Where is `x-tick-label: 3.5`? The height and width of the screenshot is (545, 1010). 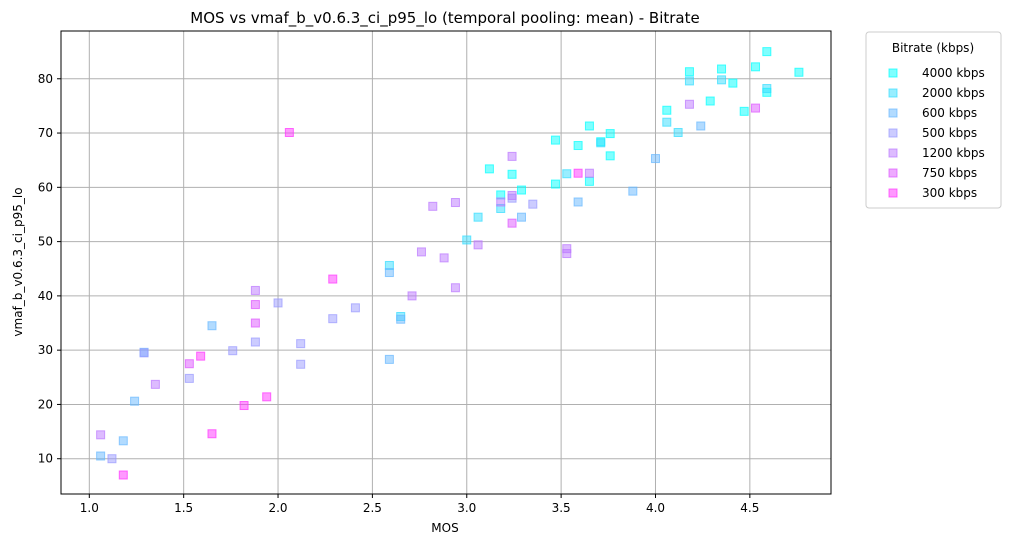
x-tick-label: 3.5 is located at coordinates (561, 508).